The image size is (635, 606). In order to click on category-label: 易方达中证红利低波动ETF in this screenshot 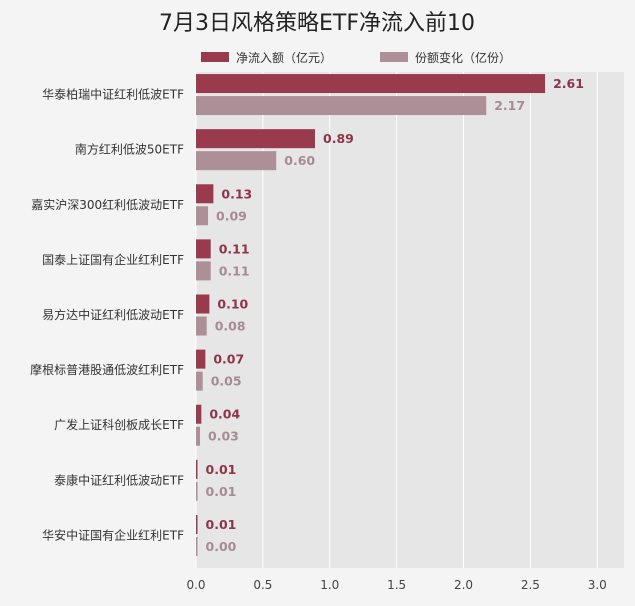, I will do `click(113, 314)`.